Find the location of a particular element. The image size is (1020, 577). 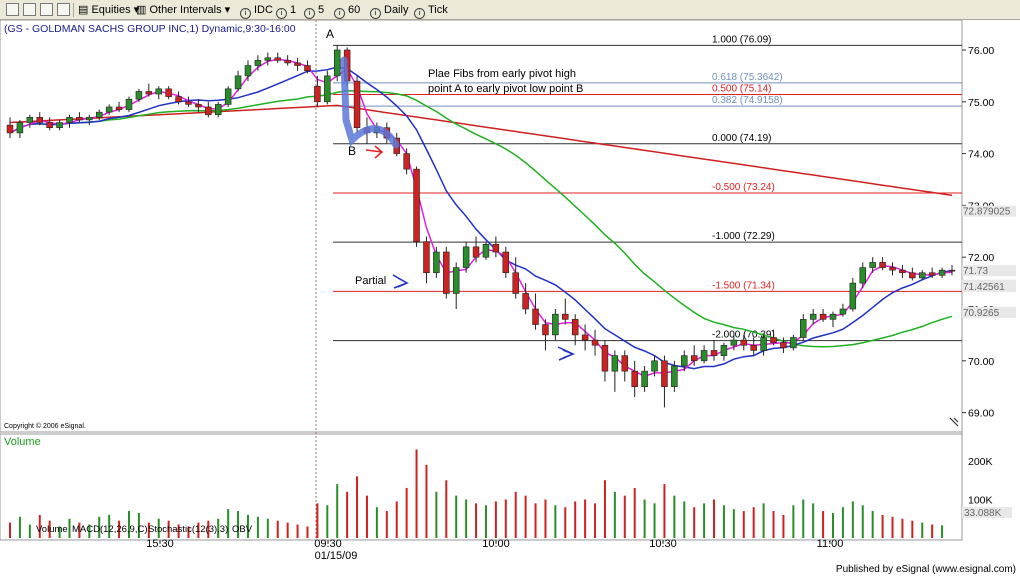

drawn-arrow-path is located at coordinates (370, 102).